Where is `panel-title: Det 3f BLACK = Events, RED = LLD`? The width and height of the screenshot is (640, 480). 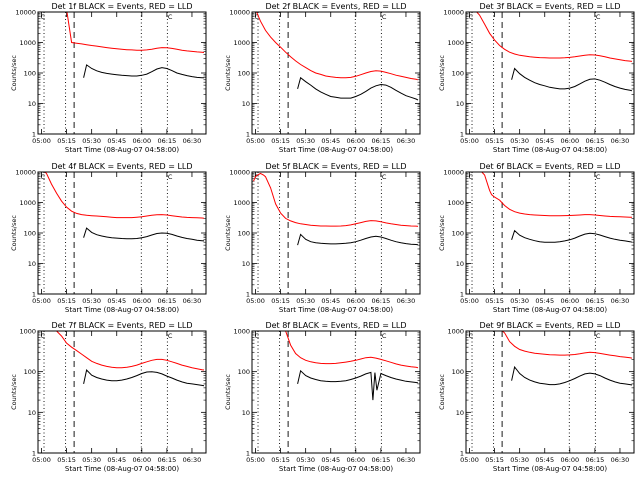 panel-title: Det 3f BLACK = Events, RED = LLD is located at coordinates (549, 6).